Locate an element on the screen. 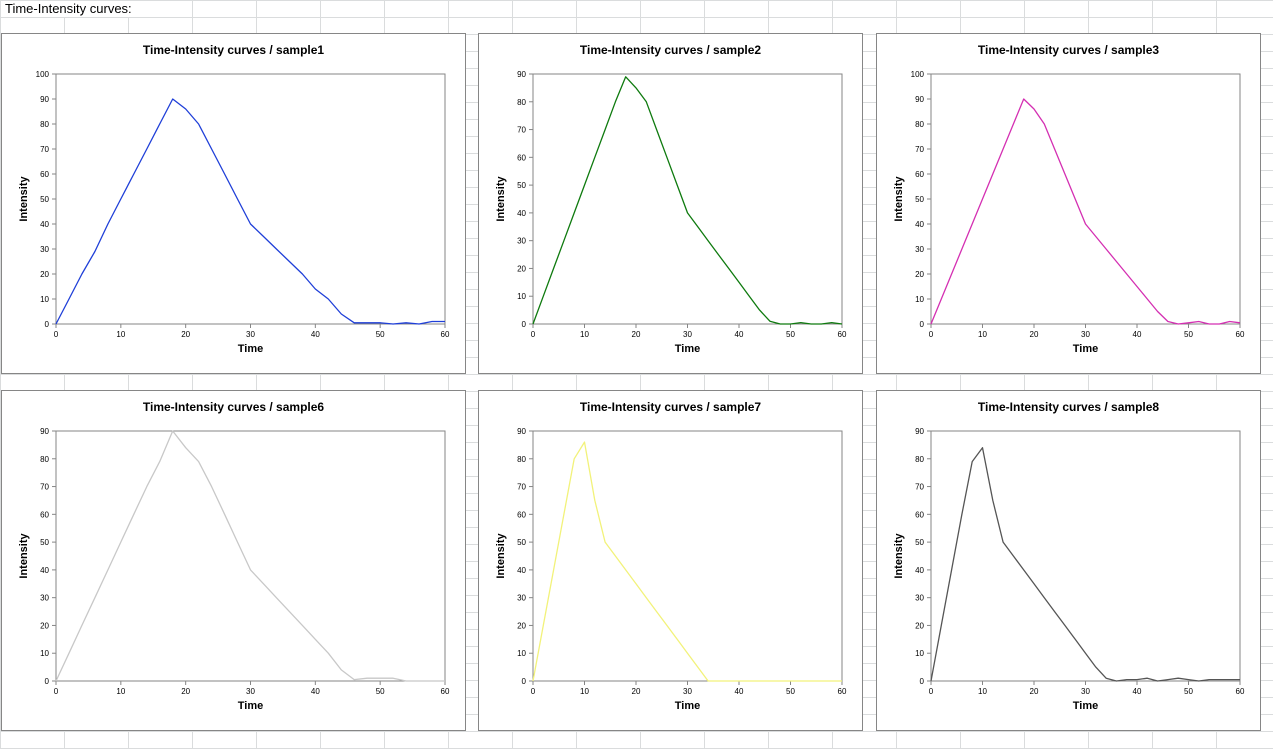  chart-title: Time-Intensity curves / sample3 is located at coordinates (1069, 50).